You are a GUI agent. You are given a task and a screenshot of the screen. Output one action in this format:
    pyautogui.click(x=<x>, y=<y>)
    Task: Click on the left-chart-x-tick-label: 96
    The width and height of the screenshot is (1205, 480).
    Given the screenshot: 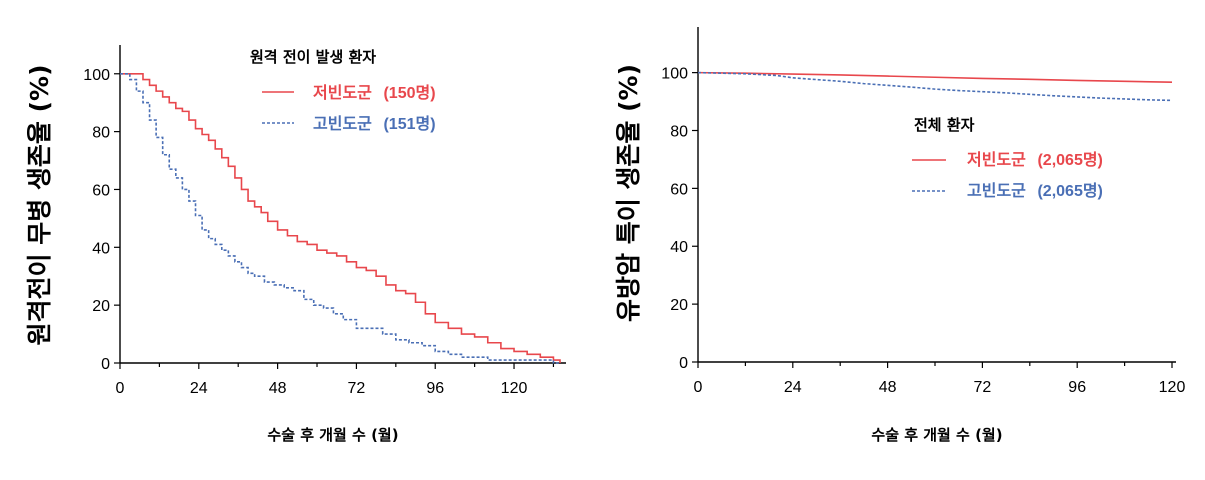 What is the action you would take?
    pyautogui.click(x=435, y=388)
    